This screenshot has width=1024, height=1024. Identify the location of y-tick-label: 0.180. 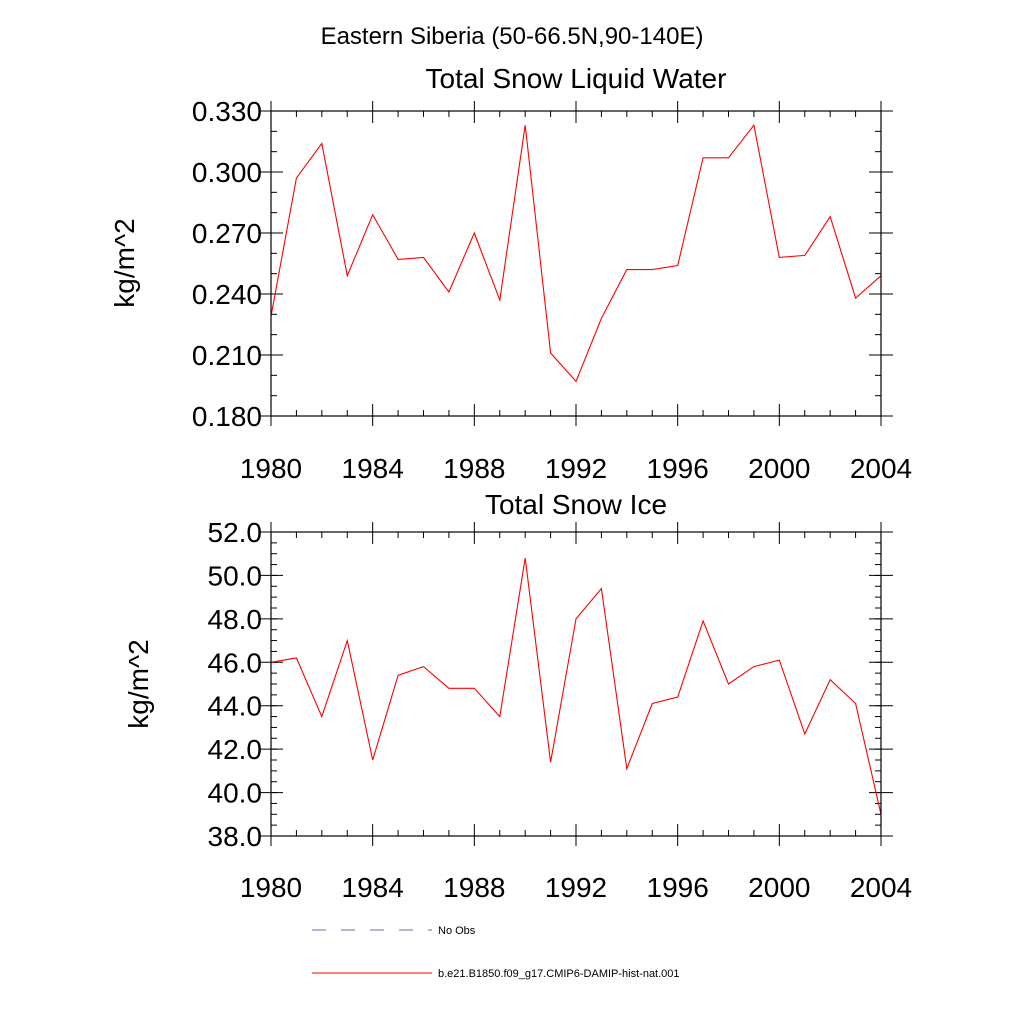
(227, 416).